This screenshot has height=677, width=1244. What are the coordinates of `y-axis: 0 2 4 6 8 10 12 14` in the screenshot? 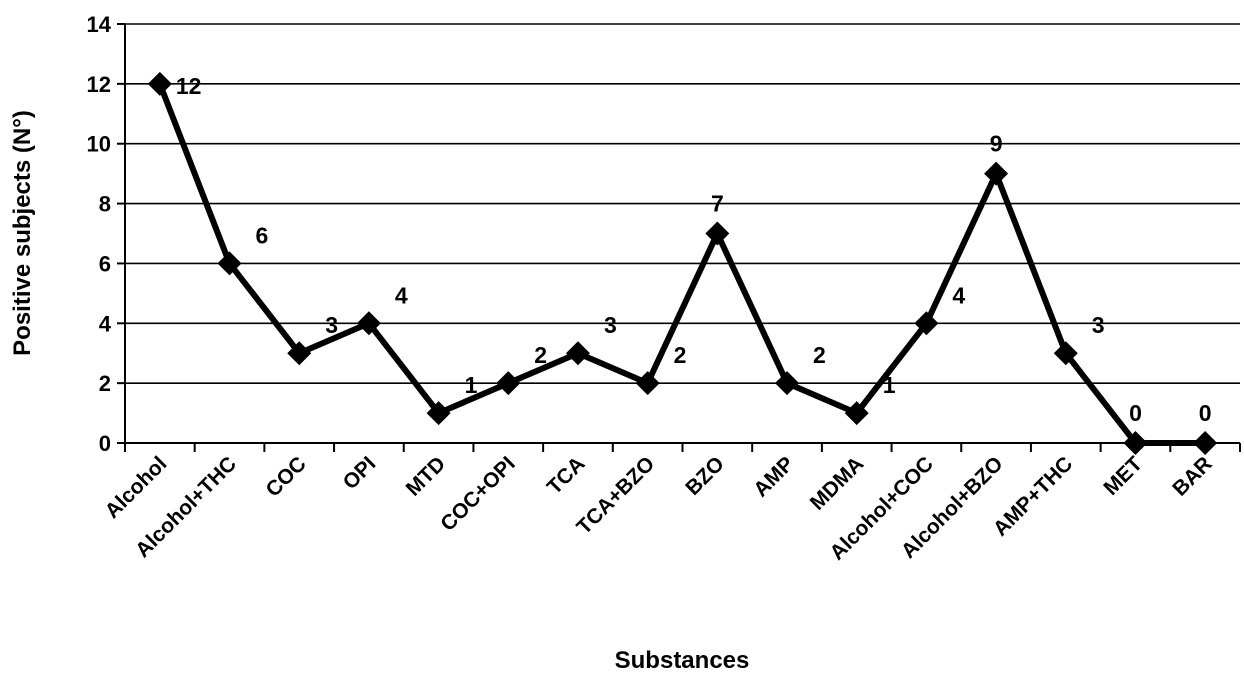 It's located at (106, 234).